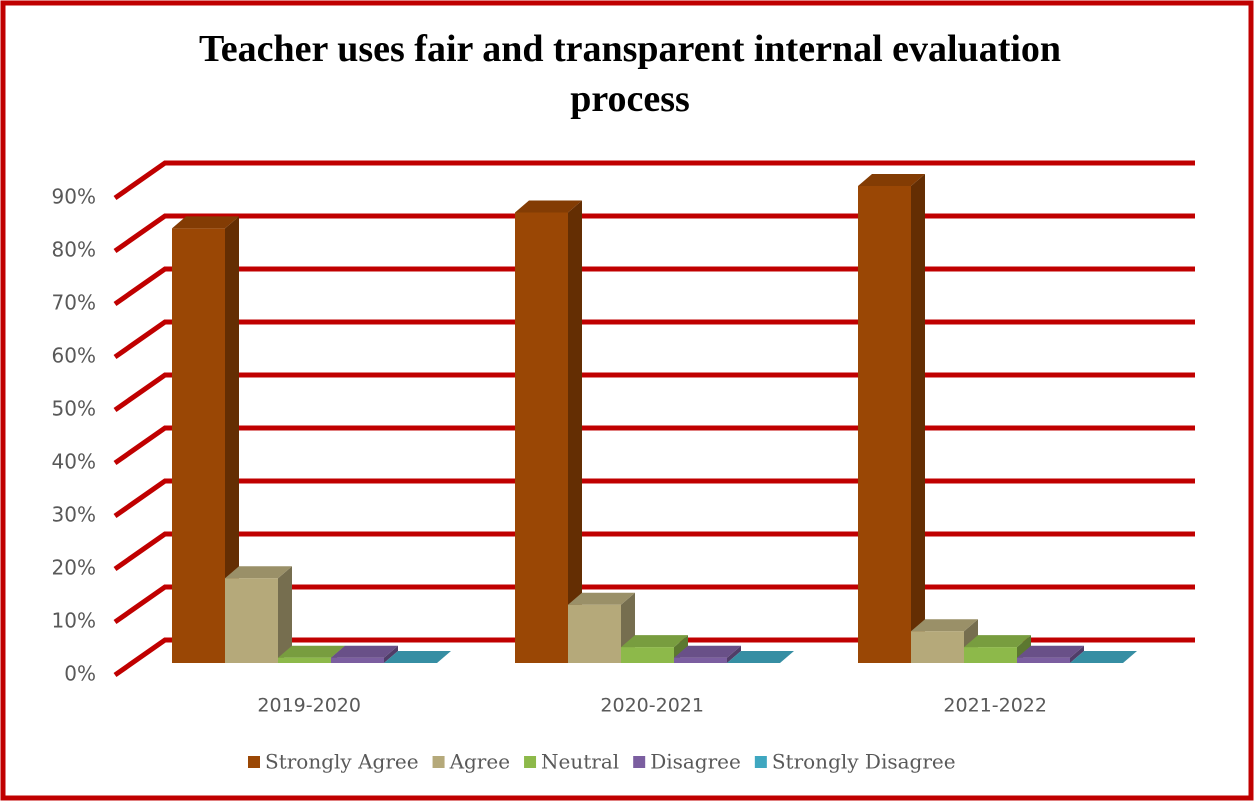 This screenshot has width=1254, height=801. What do you see at coordinates (479, 762) in the screenshot?
I see `legend-label: Agree` at bounding box center [479, 762].